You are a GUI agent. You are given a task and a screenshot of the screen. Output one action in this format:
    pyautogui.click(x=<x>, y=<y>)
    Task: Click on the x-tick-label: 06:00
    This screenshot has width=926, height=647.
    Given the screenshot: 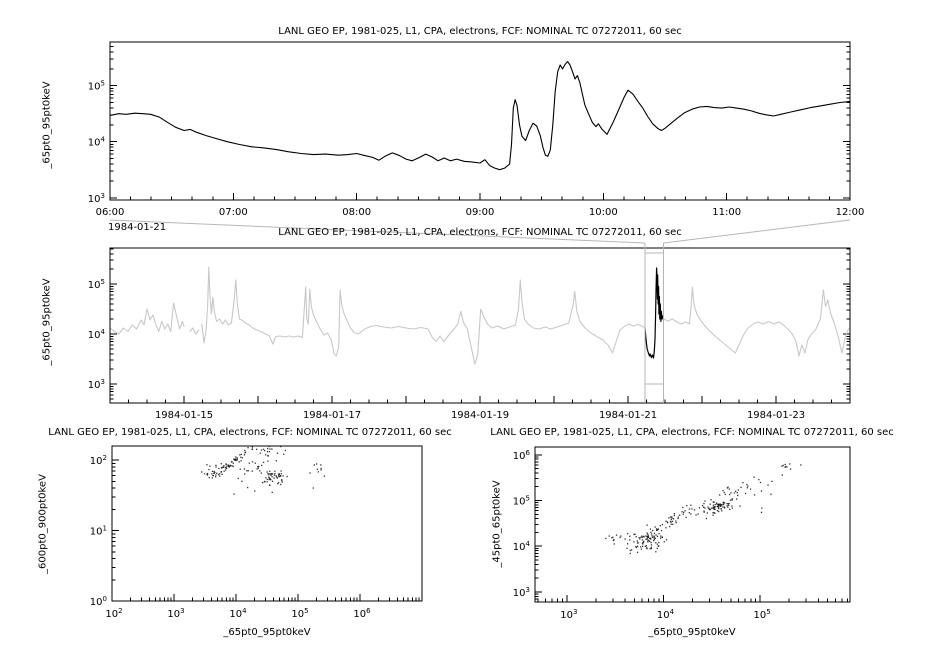 What is the action you would take?
    pyautogui.click(x=110, y=212)
    